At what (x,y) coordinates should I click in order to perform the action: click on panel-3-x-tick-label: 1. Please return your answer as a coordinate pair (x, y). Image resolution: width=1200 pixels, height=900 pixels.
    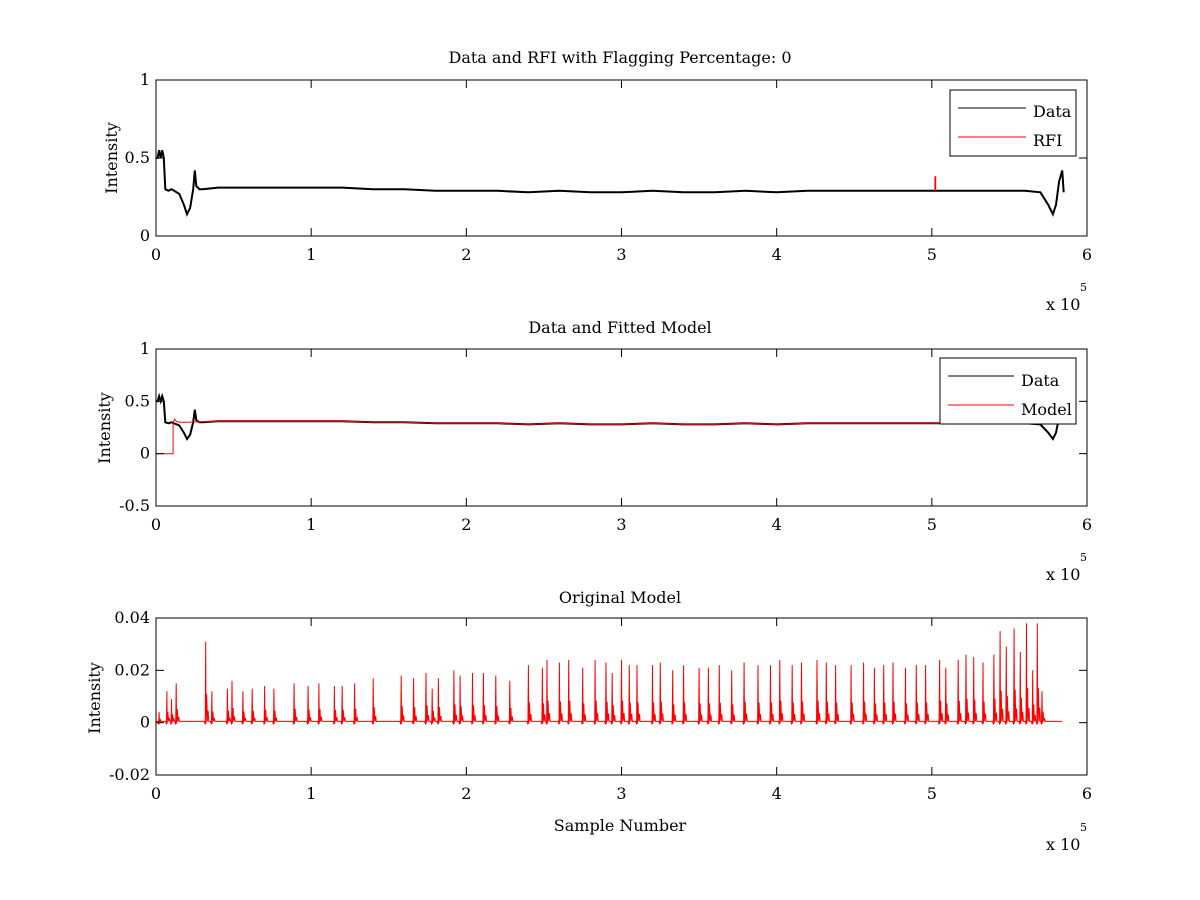
    Looking at the image, I should click on (311, 793).